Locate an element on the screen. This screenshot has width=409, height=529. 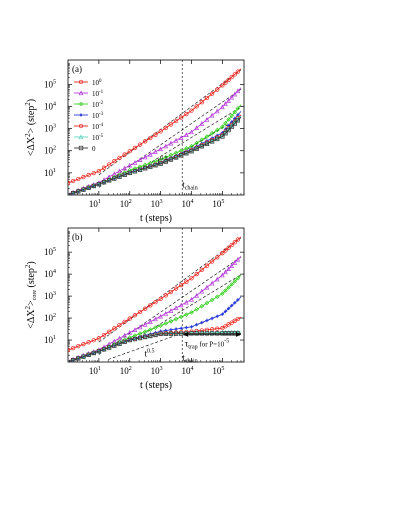
legend-label: 0 is located at coordinates (94, 149).